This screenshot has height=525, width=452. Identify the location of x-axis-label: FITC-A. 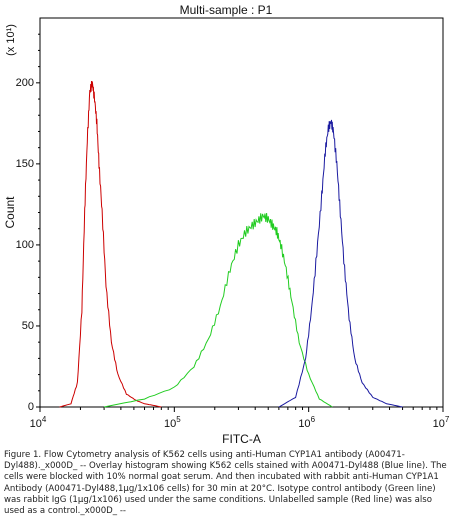
(241, 439).